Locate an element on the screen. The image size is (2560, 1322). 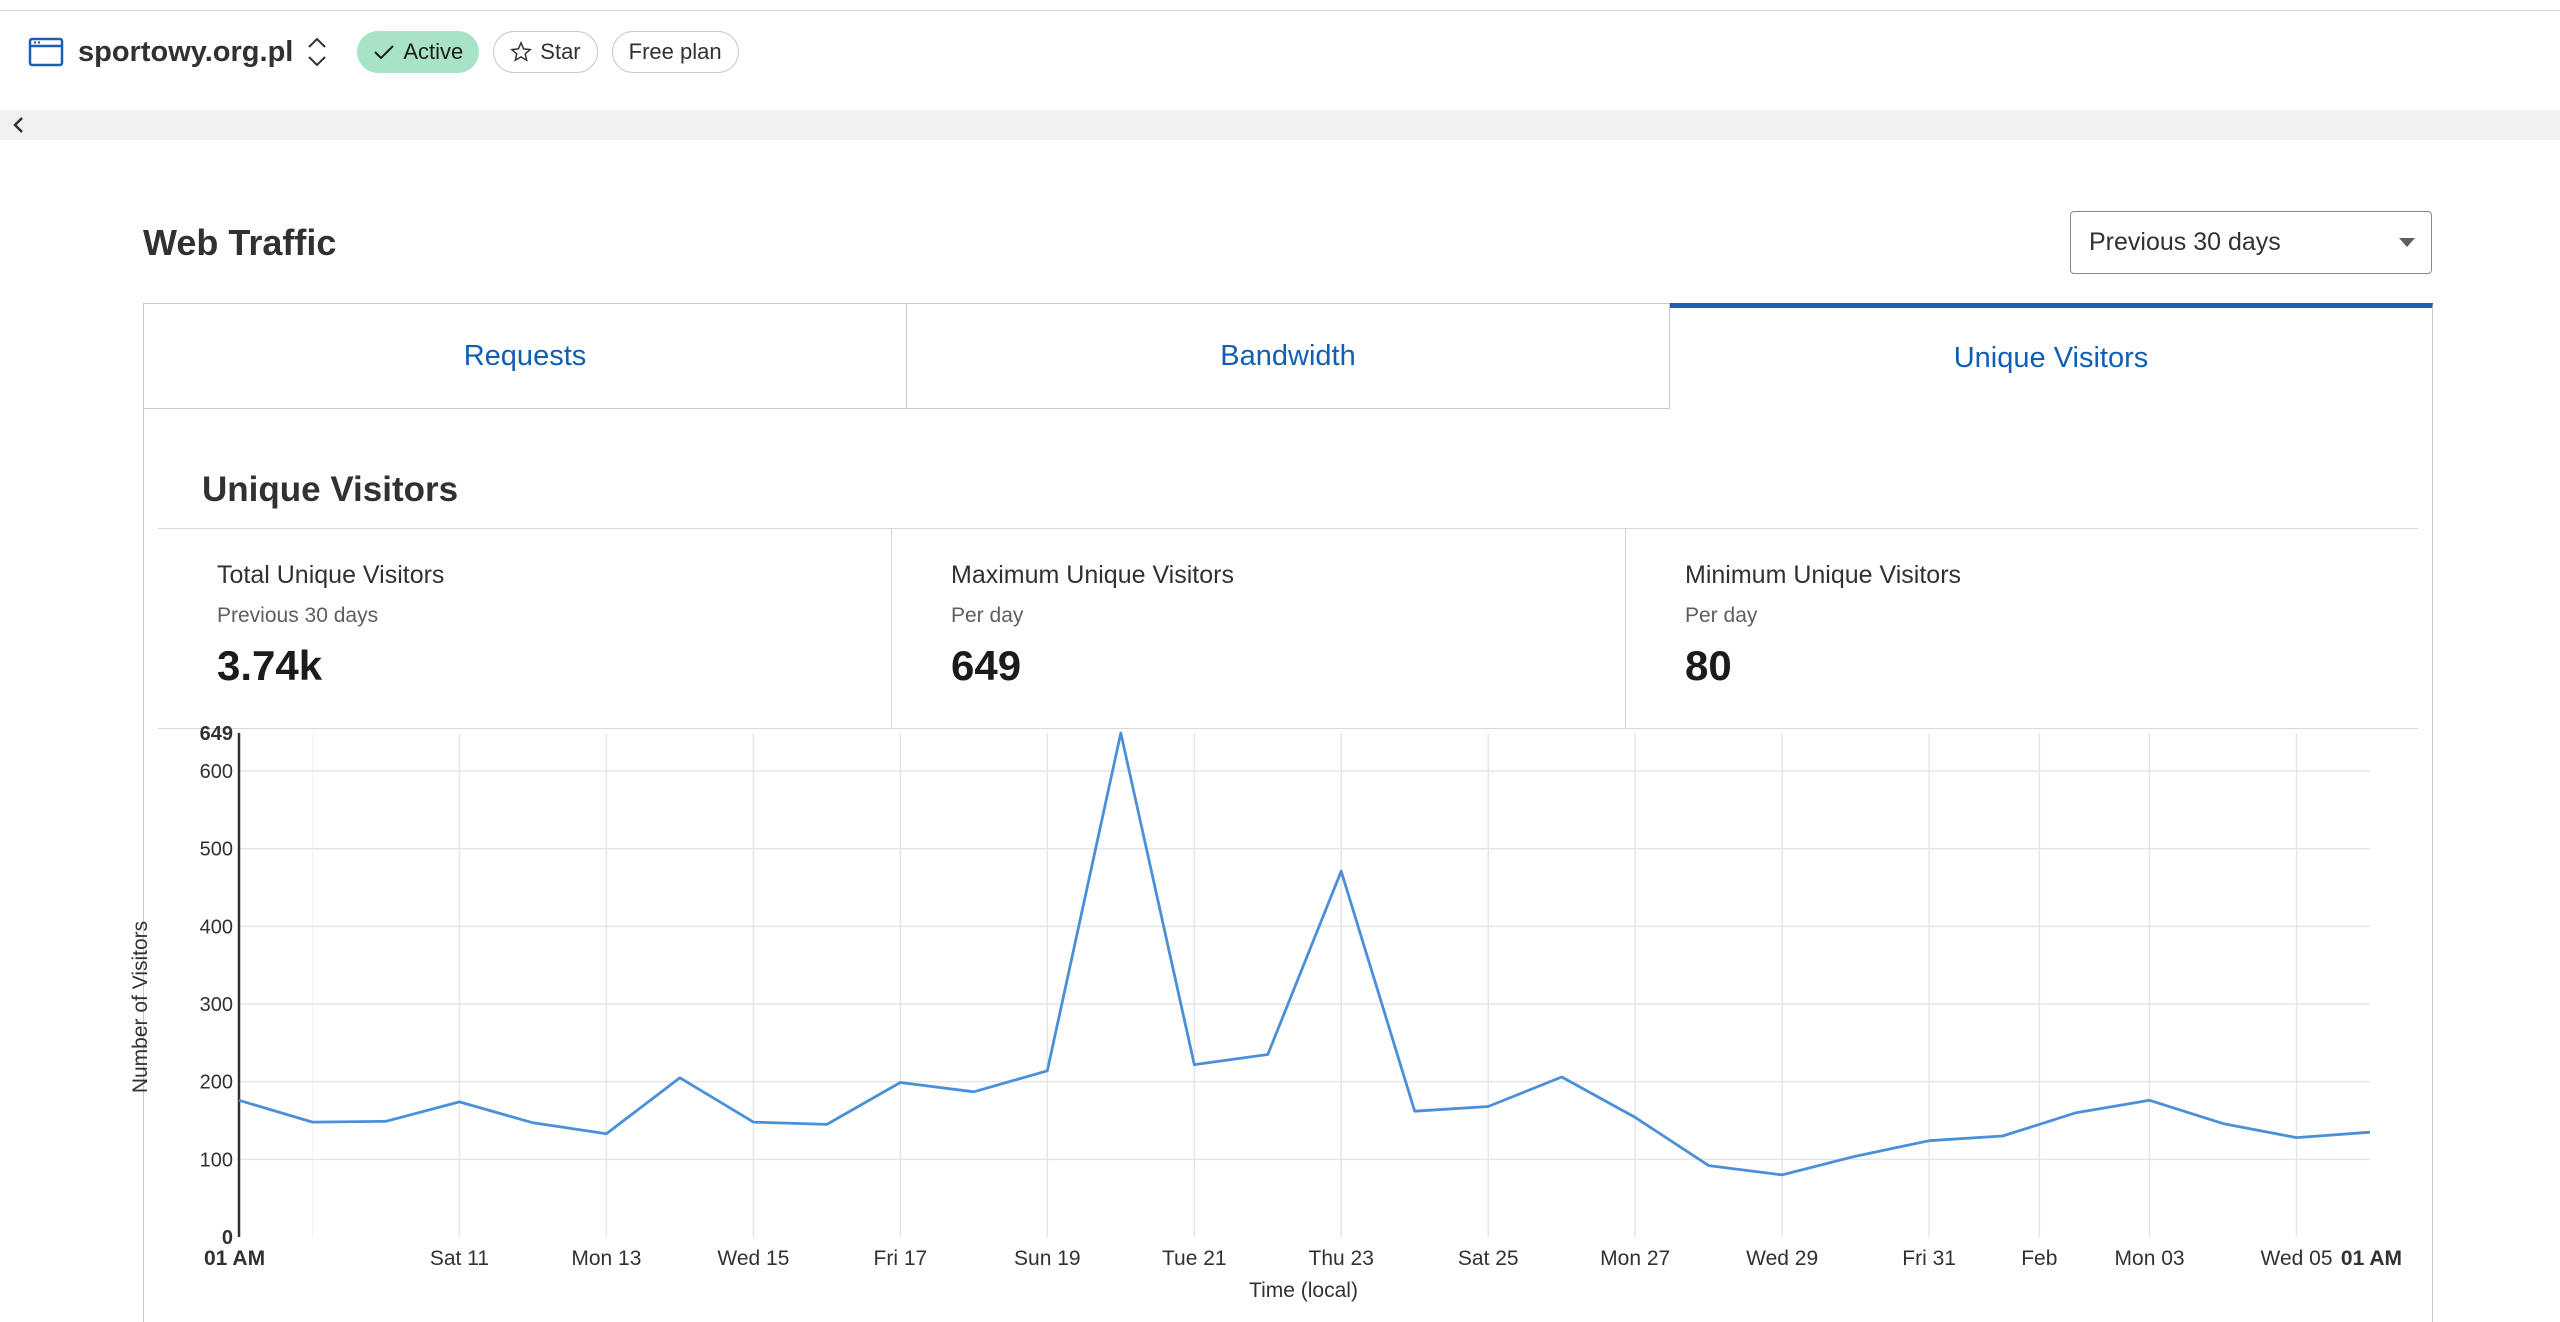
star-icon is located at coordinates (521, 51).